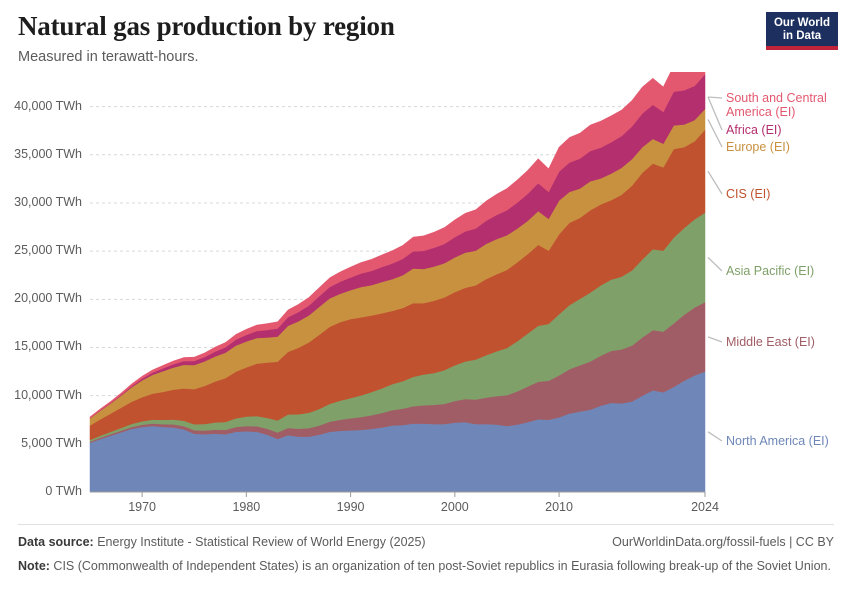 Image resolution: width=850 pixels, height=600 pixels. I want to click on legend-item: CIS (EI), so click(748, 194).